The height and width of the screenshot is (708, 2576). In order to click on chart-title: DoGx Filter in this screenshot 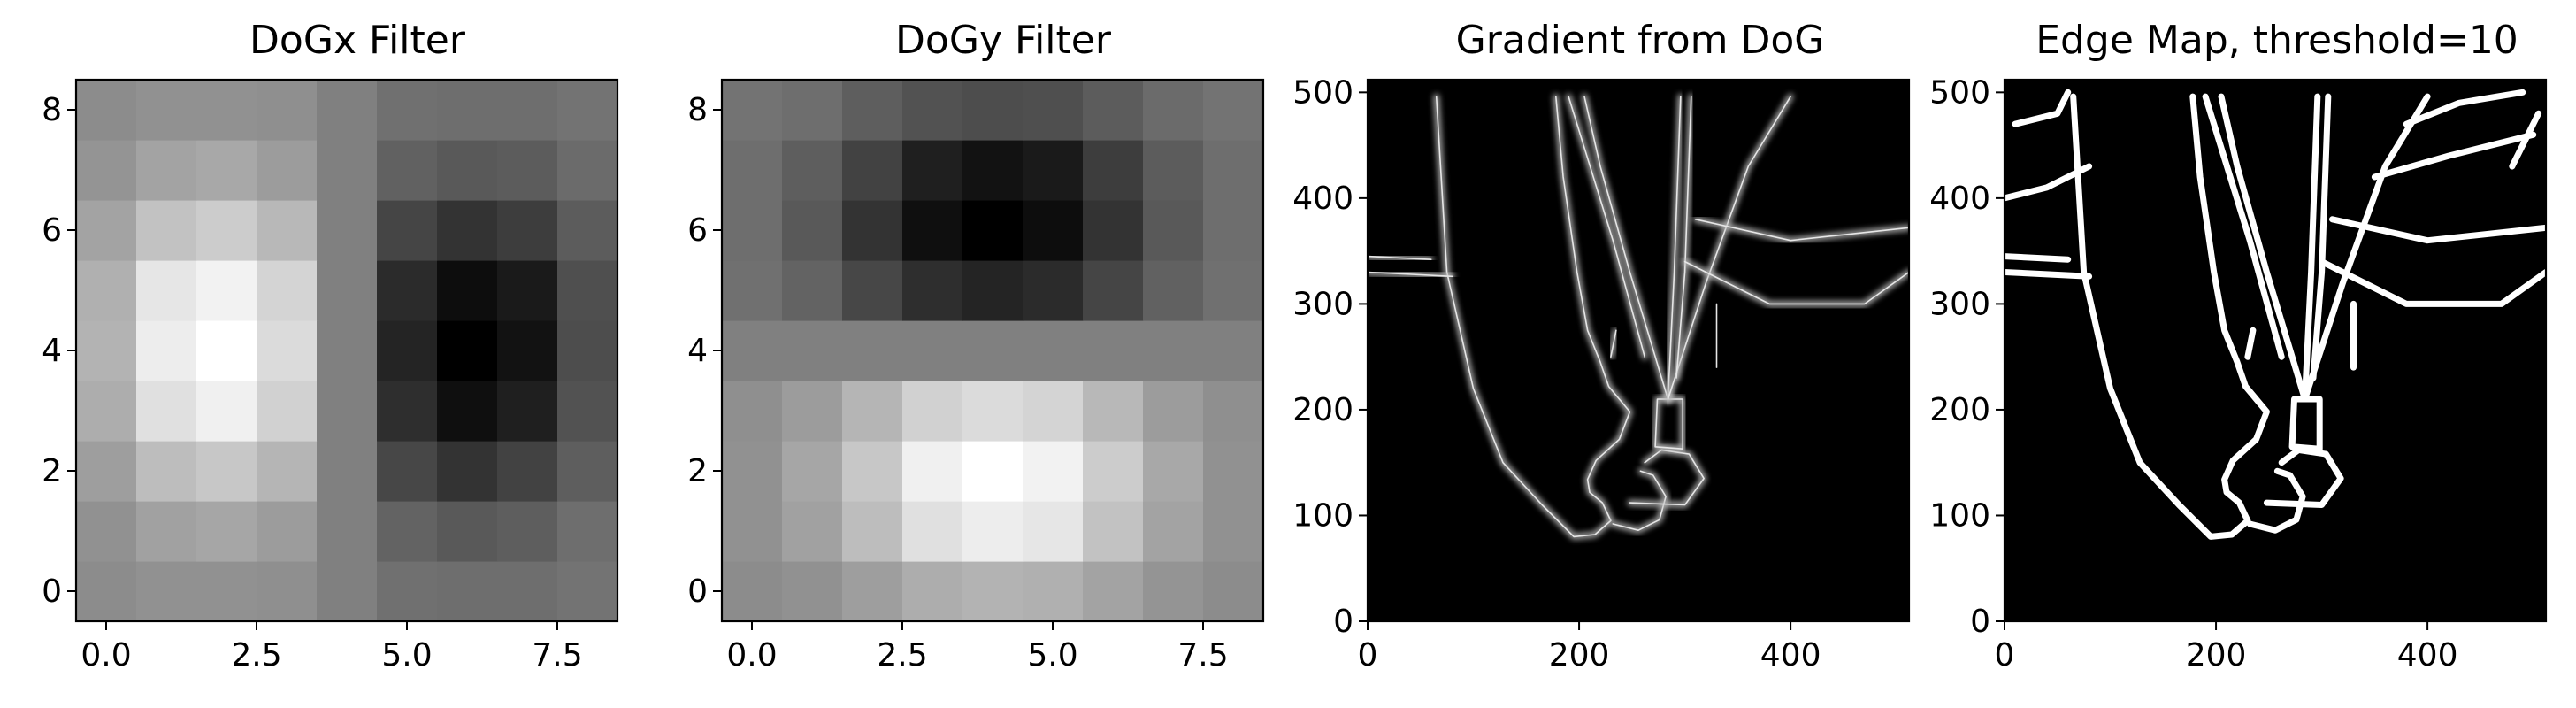, I will do `click(357, 40)`.